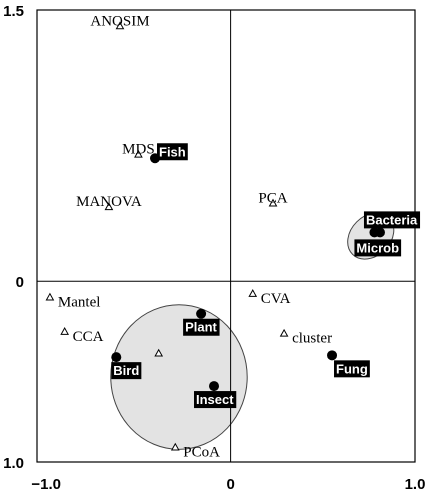 The width and height of the screenshot is (440, 502). I want to click on method-label-1: MDS, so click(138, 150).